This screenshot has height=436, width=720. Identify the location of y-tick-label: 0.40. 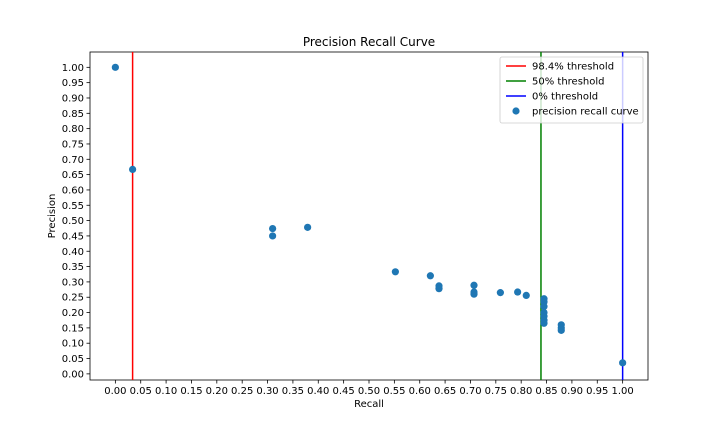
(73, 252).